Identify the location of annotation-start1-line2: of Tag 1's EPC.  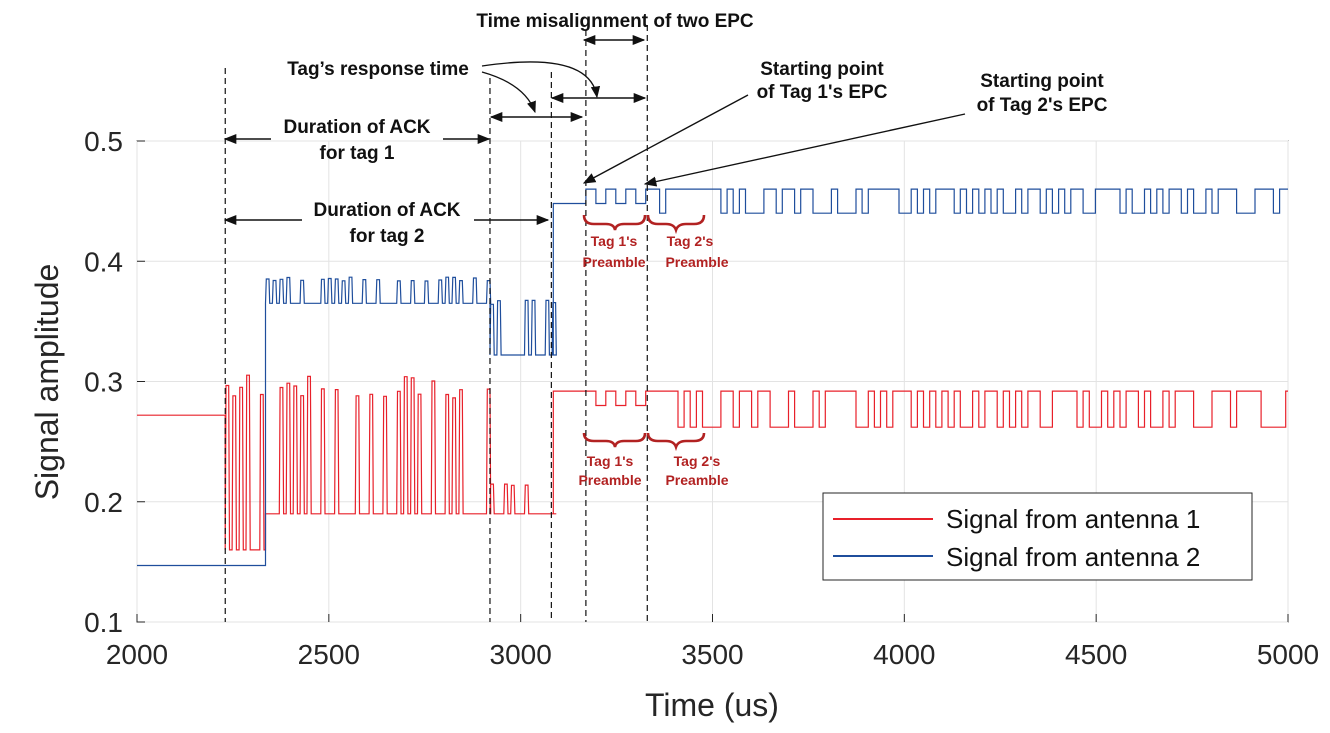
(822, 92).